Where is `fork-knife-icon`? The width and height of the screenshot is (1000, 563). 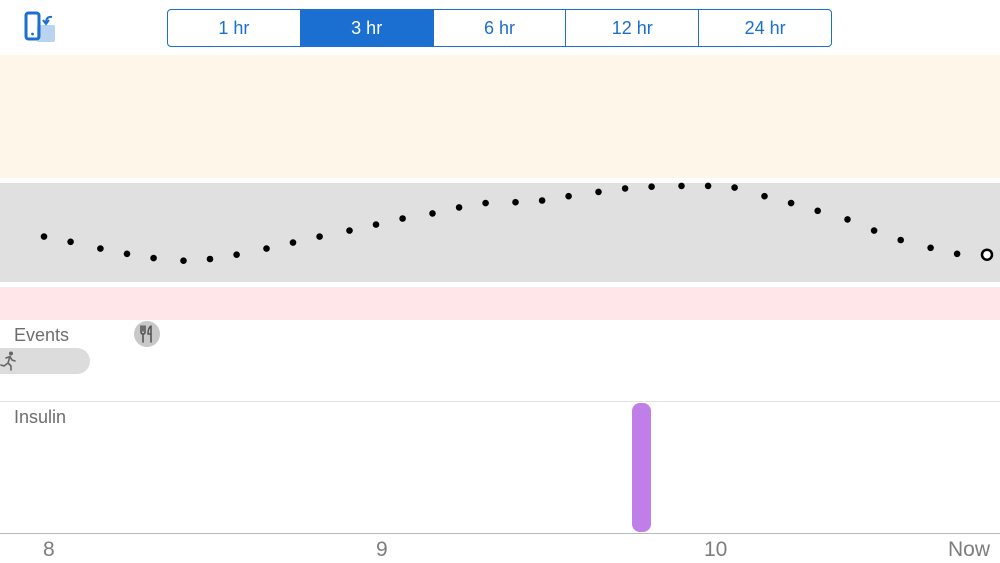
fork-knife-icon is located at coordinates (146, 334).